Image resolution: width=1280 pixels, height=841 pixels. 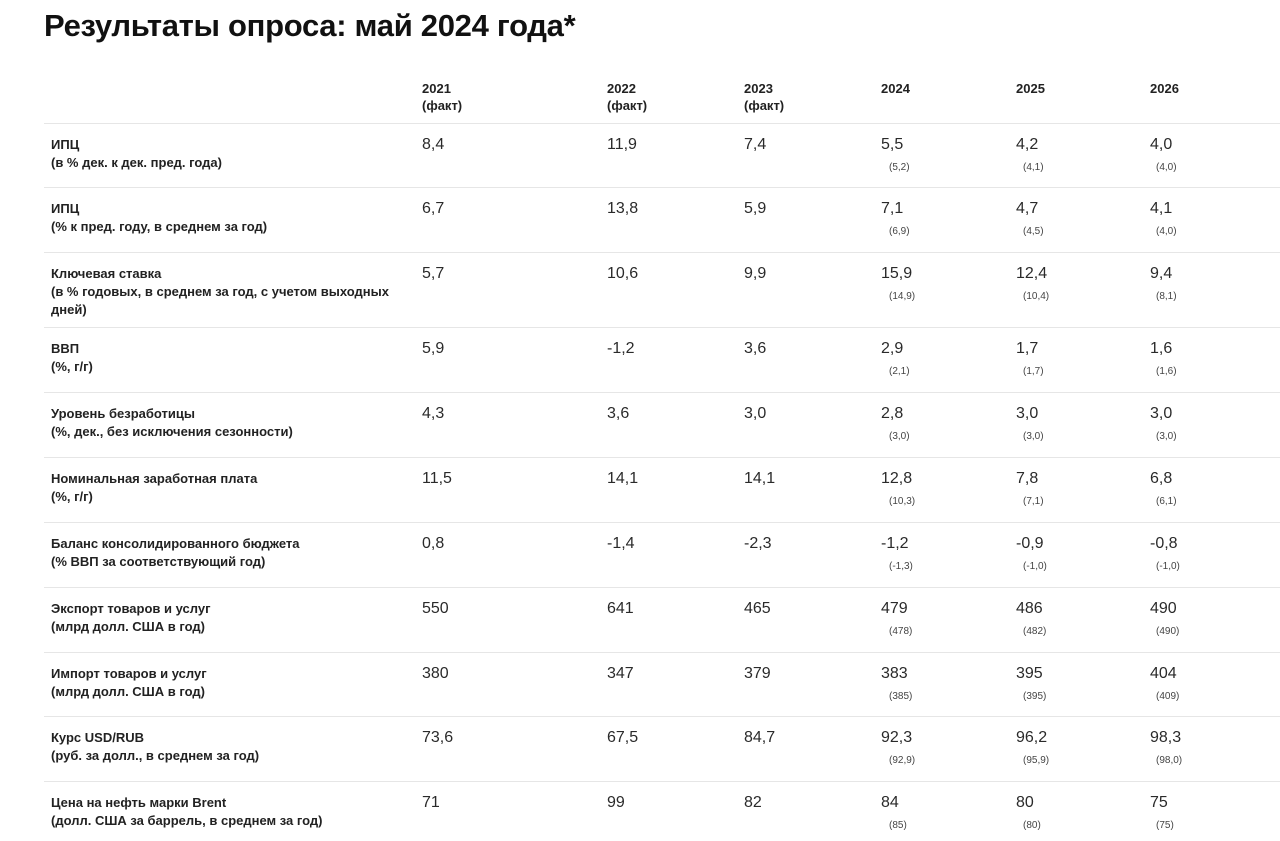 I want to click on previous-forecast-value: (4,0), so click(x=1166, y=167).